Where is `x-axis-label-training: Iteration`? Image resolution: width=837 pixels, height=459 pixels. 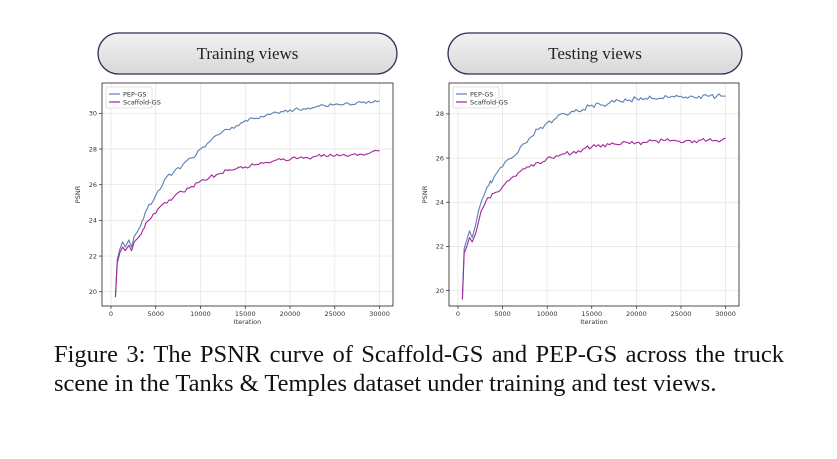 x-axis-label-training: Iteration is located at coordinates (248, 322).